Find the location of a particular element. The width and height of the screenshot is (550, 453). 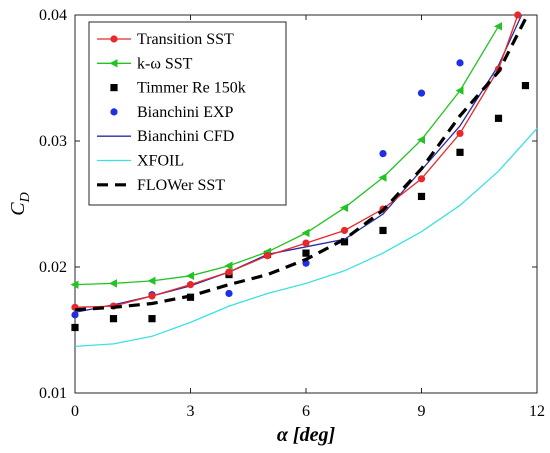

legend-entry: Timmer Re 150k is located at coordinates (178, 88).